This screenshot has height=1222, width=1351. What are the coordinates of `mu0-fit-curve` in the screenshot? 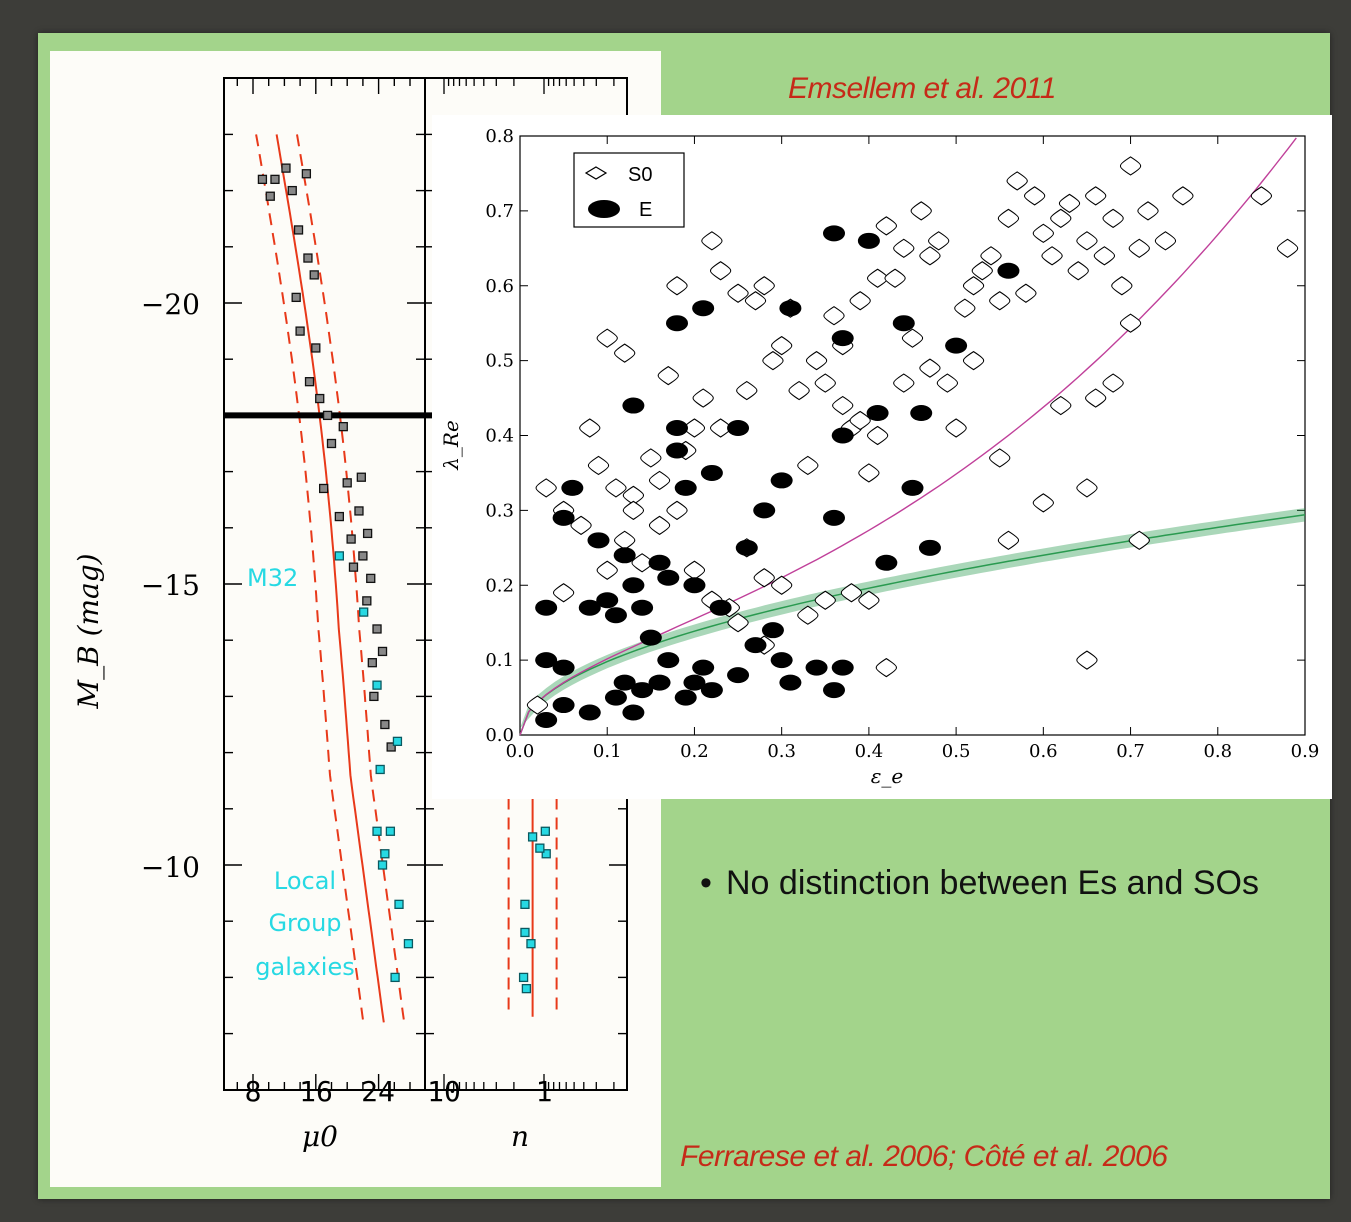 It's located at (330, 578).